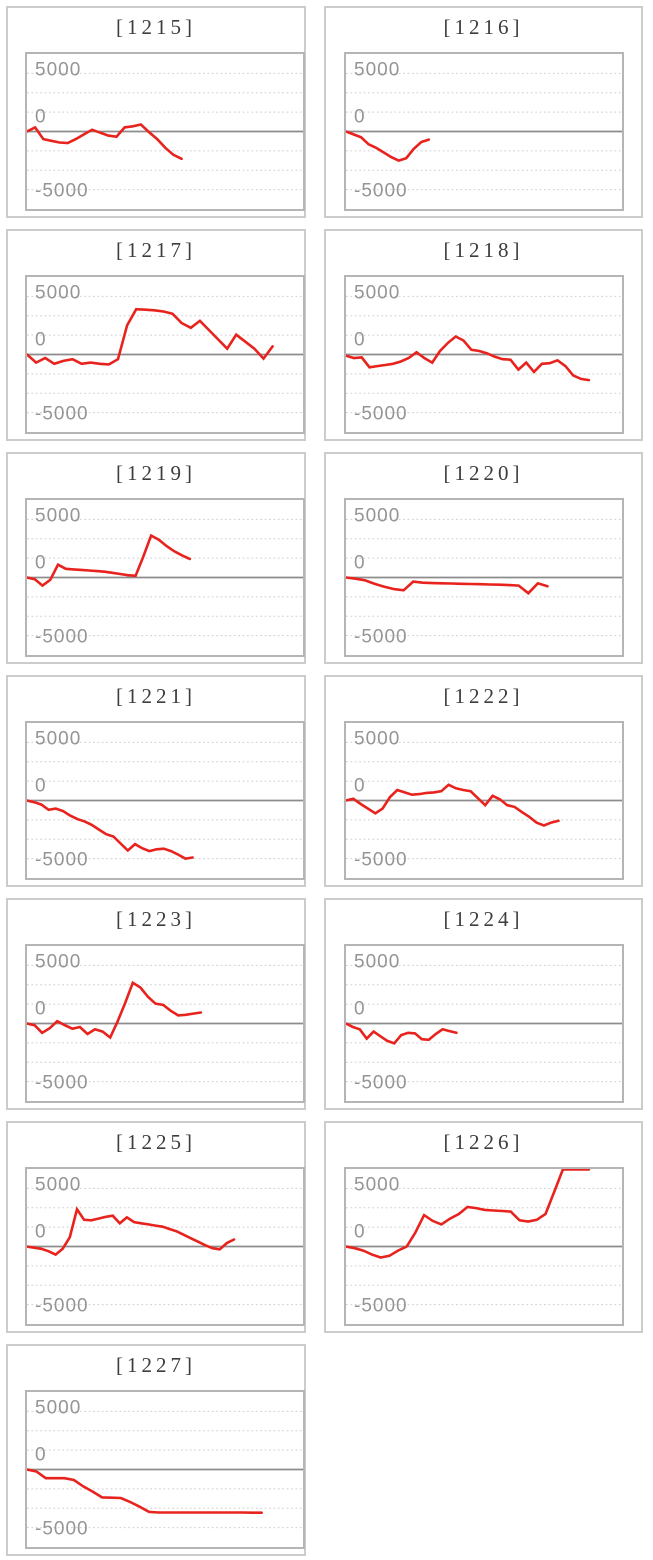 The height and width of the screenshot is (1560, 653). I want to click on chart-title: [1216], so click(483, 27).